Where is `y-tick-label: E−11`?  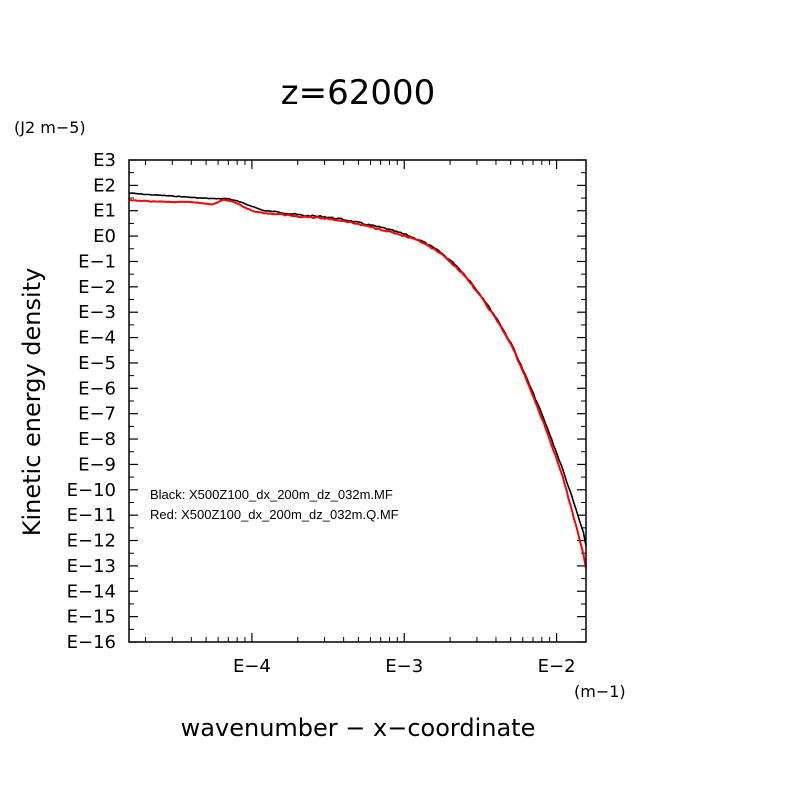
y-tick-label: E−11 is located at coordinates (91, 515).